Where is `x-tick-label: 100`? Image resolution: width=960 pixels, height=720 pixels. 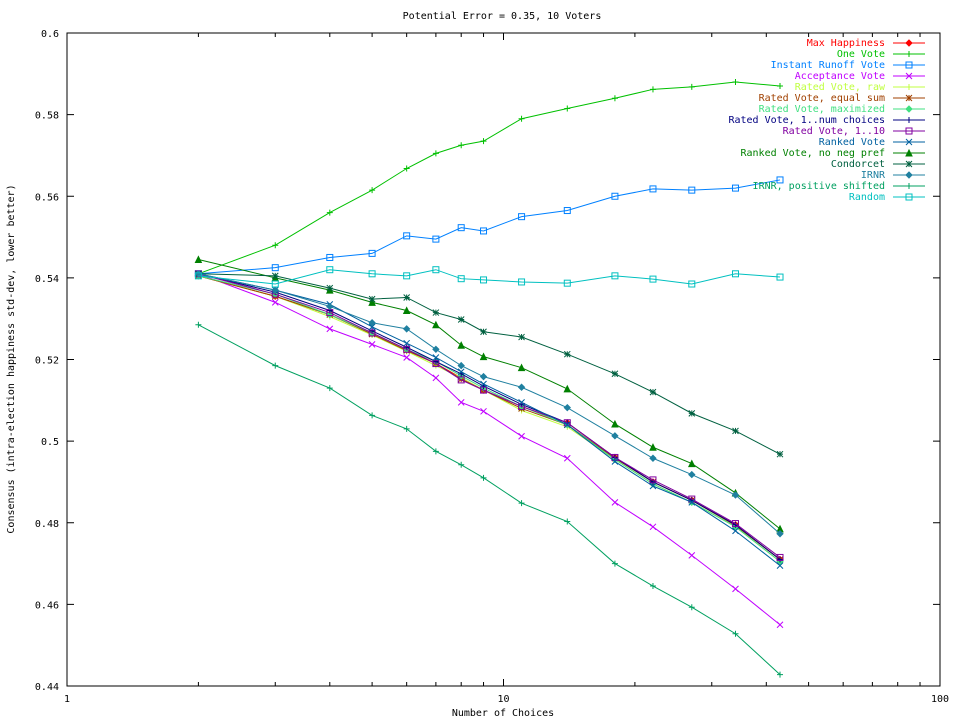 x-tick-label: 100 is located at coordinates (940, 699).